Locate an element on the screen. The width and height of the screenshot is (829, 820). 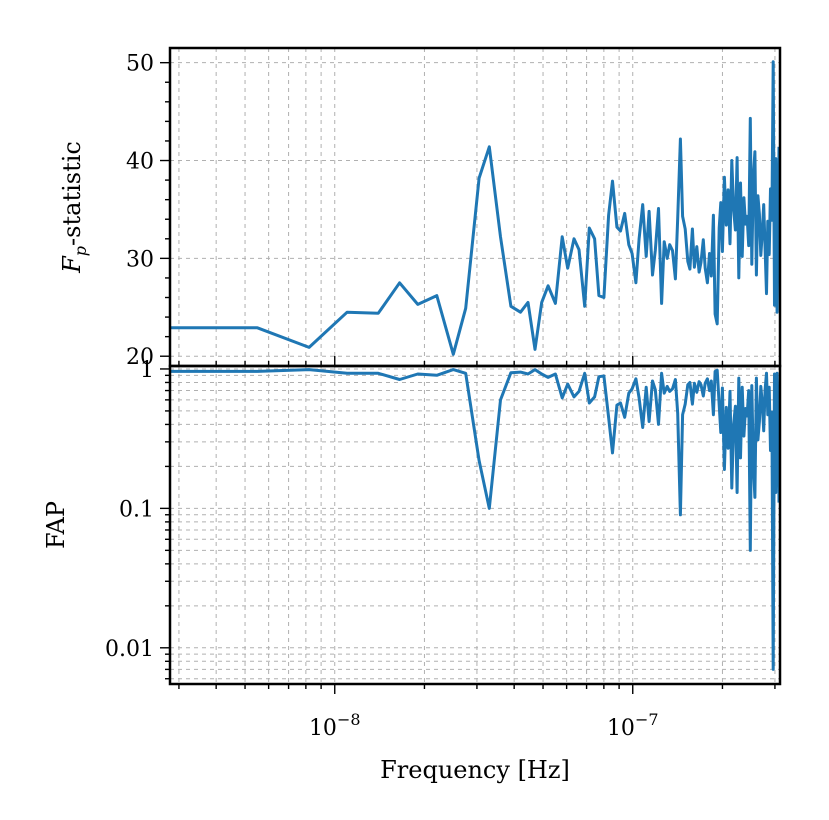
x-tick-label: 10⁻⁸ is located at coordinates (335, 725).